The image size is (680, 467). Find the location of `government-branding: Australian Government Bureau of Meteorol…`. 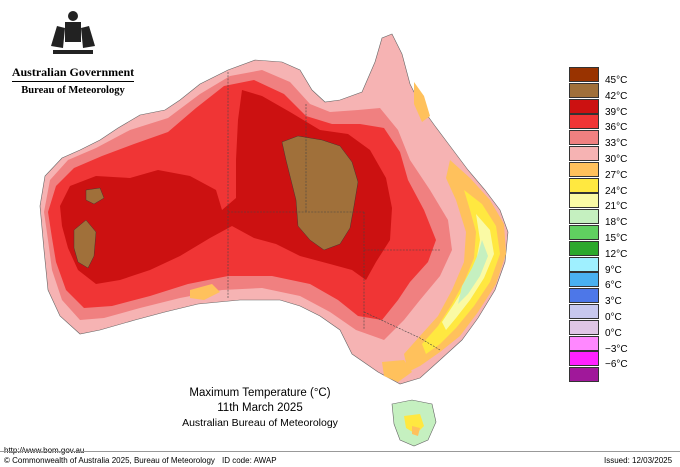

government-branding: Australian Government Bureau of Meteorol… is located at coordinates (73, 52).